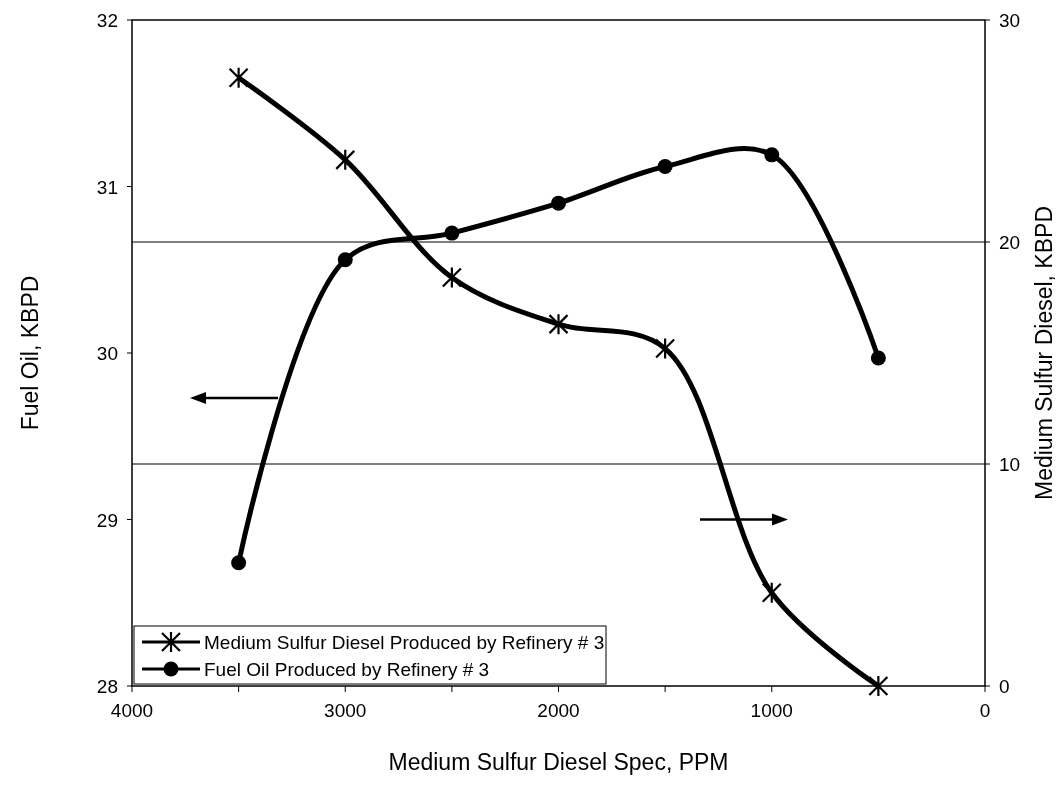 The image size is (1061, 789). What do you see at coordinates (107, 353) in the screenshot?
I see `y-tick-label: 30` at bounding box center [107, 353].